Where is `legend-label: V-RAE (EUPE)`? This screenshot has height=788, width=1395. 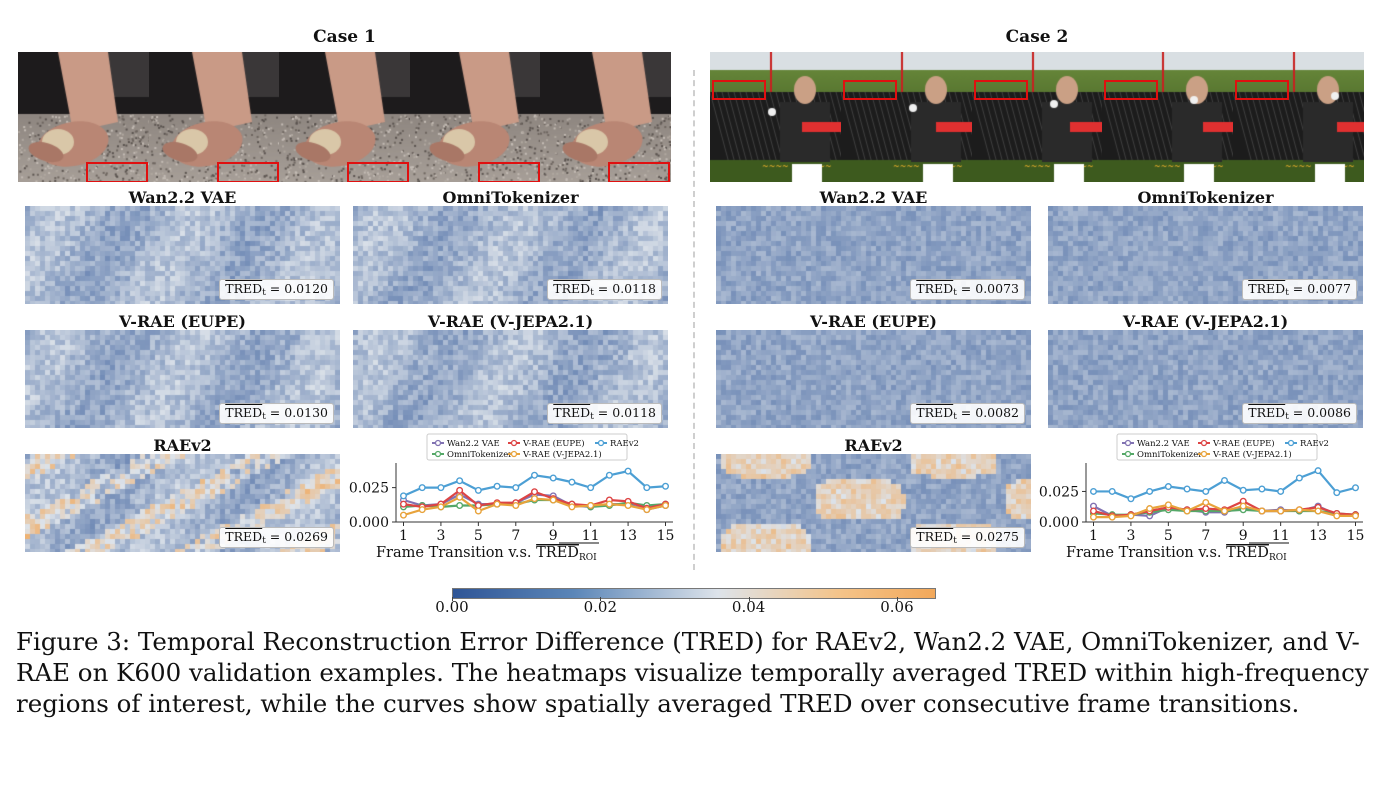 legend-label: V-RAE (EUPE) is located at coordinates (1243, 443).